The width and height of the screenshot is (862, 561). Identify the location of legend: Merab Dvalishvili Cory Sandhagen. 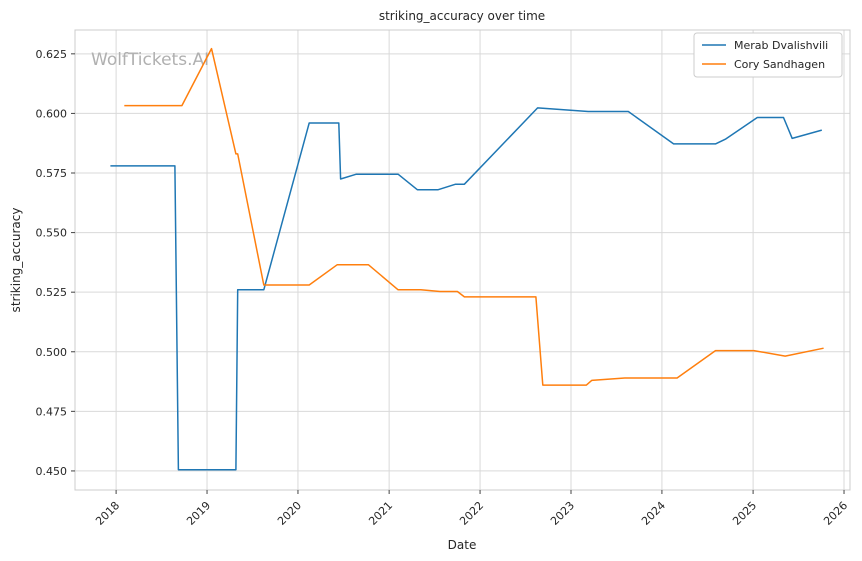
(768, 55).